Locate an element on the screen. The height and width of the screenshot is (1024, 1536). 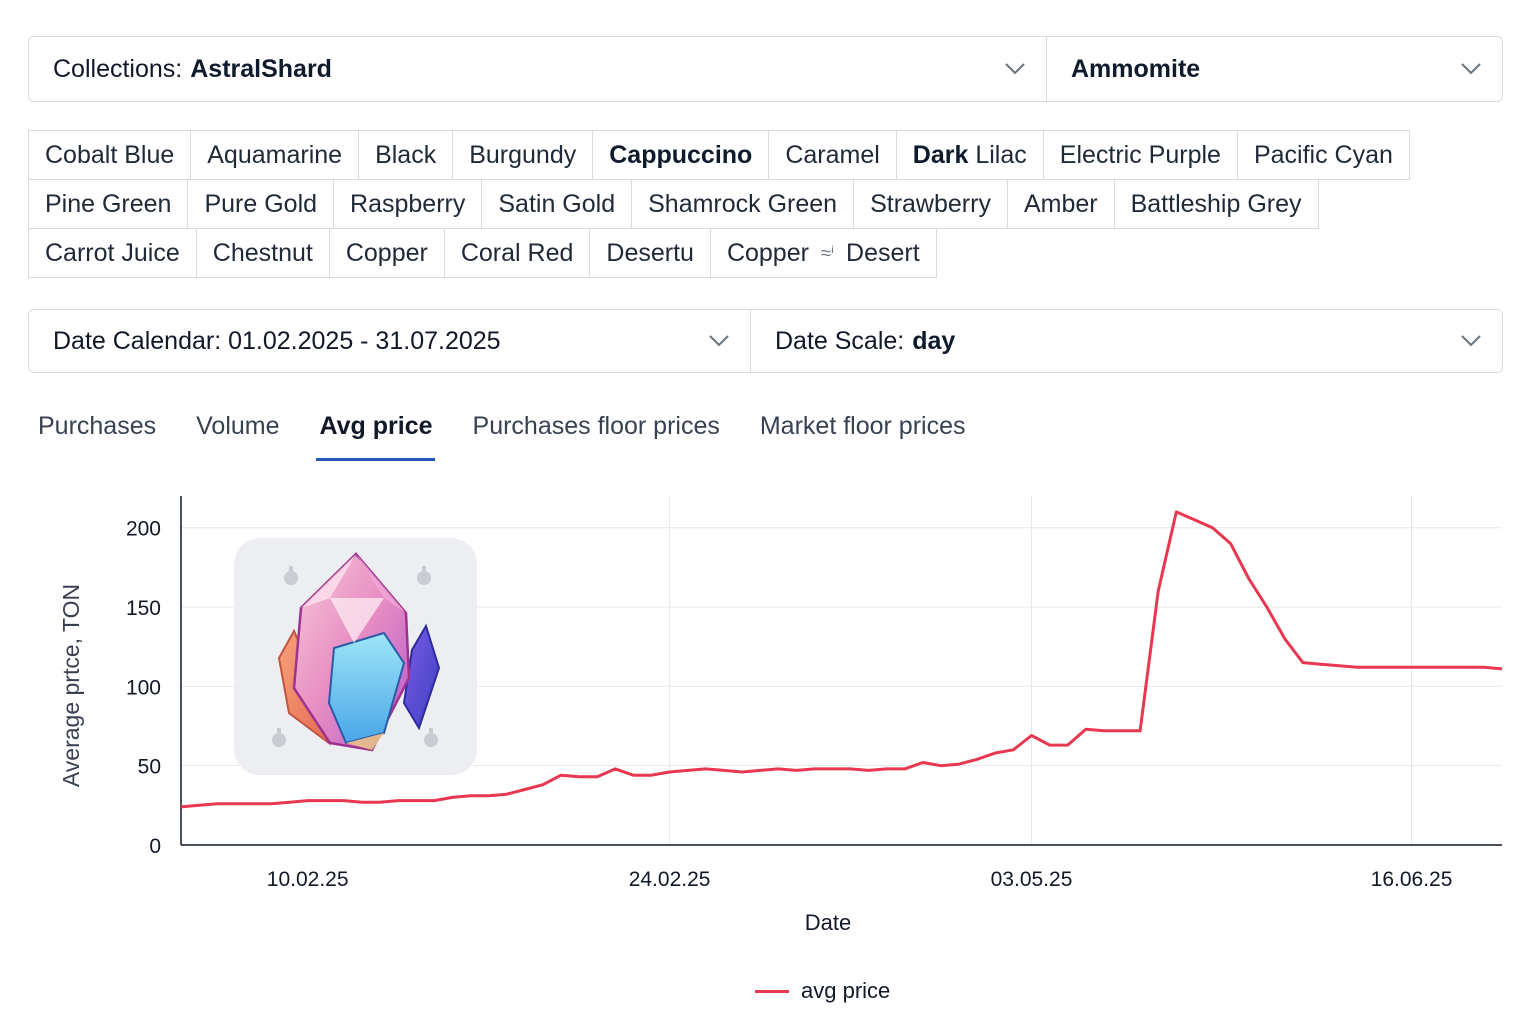
backdrop-chip: Copper is located at coordinates (386, 253).